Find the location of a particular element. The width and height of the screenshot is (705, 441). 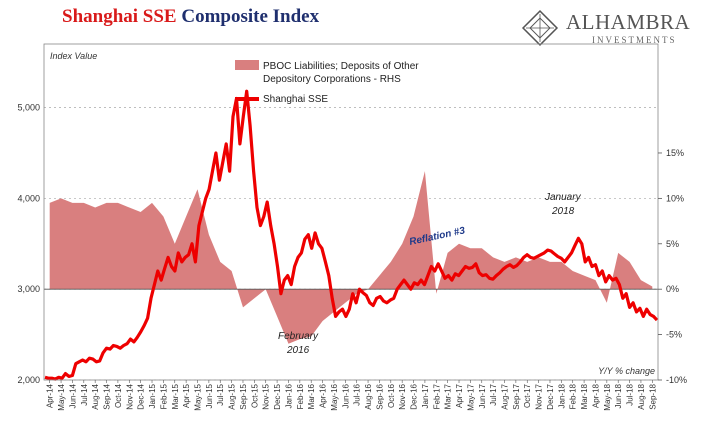

x-tick-label: Dec-16 is located at coordinates (414, 396).